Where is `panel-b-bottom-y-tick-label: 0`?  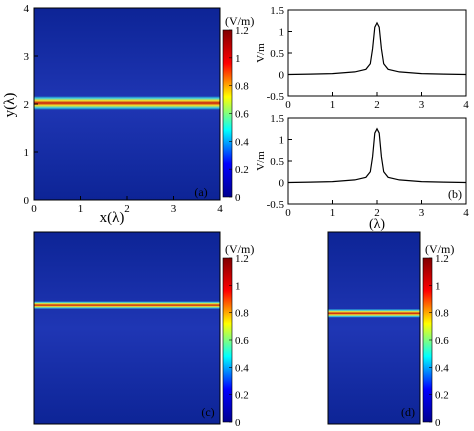 panel-b-bottom-y-tick-label: 0 is located at coordinates (282, 184).